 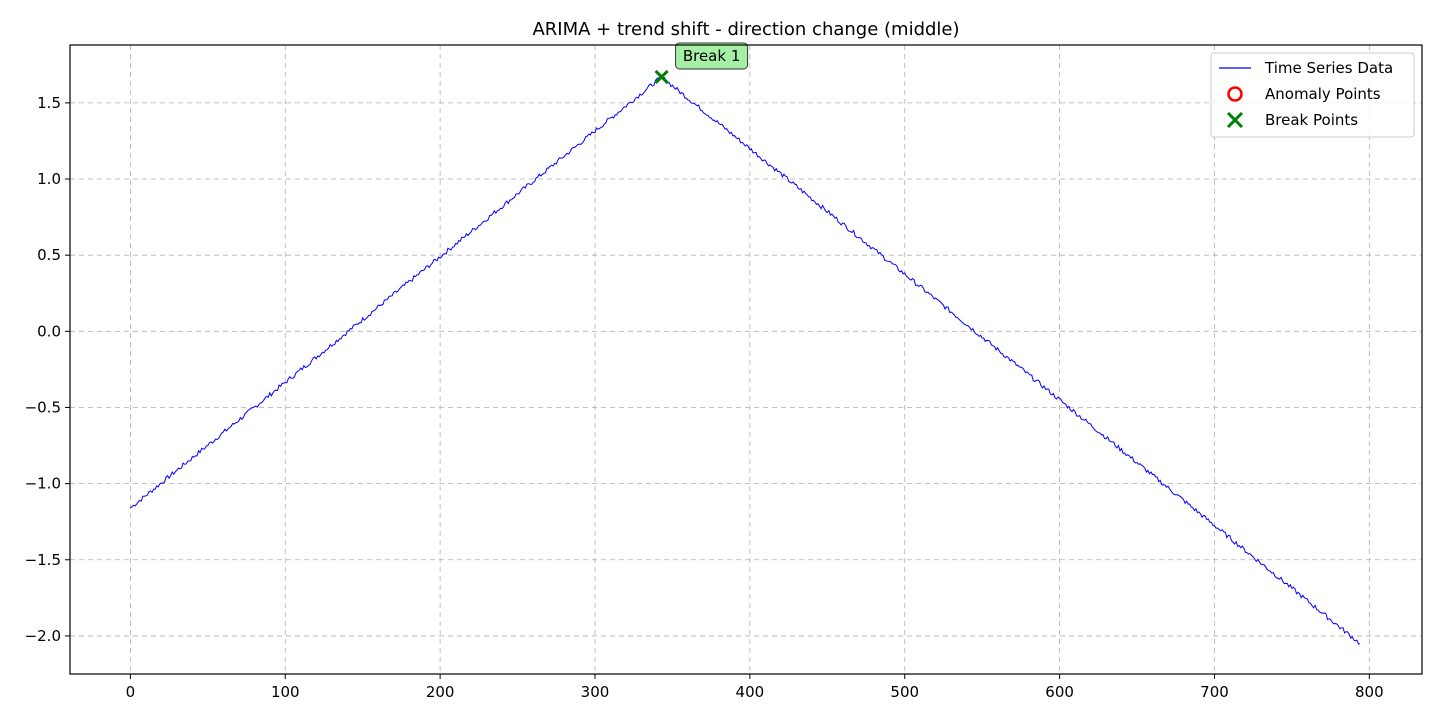 I want to click on break-point-marker, so click(x=661, y=77).